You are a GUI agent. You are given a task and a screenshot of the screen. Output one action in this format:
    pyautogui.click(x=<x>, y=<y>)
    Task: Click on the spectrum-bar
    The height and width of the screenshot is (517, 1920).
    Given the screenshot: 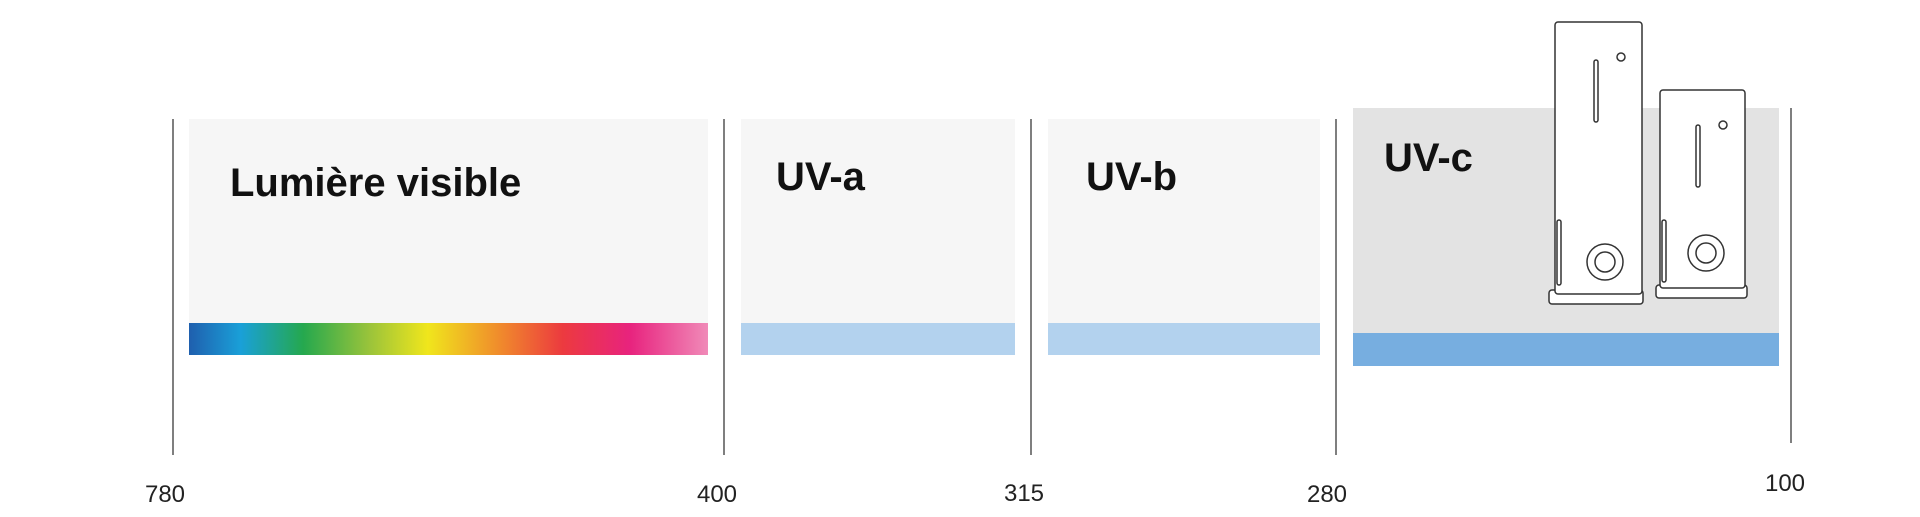 What is the action you would take?
    pyautogui.click(x=448, y=339)
    